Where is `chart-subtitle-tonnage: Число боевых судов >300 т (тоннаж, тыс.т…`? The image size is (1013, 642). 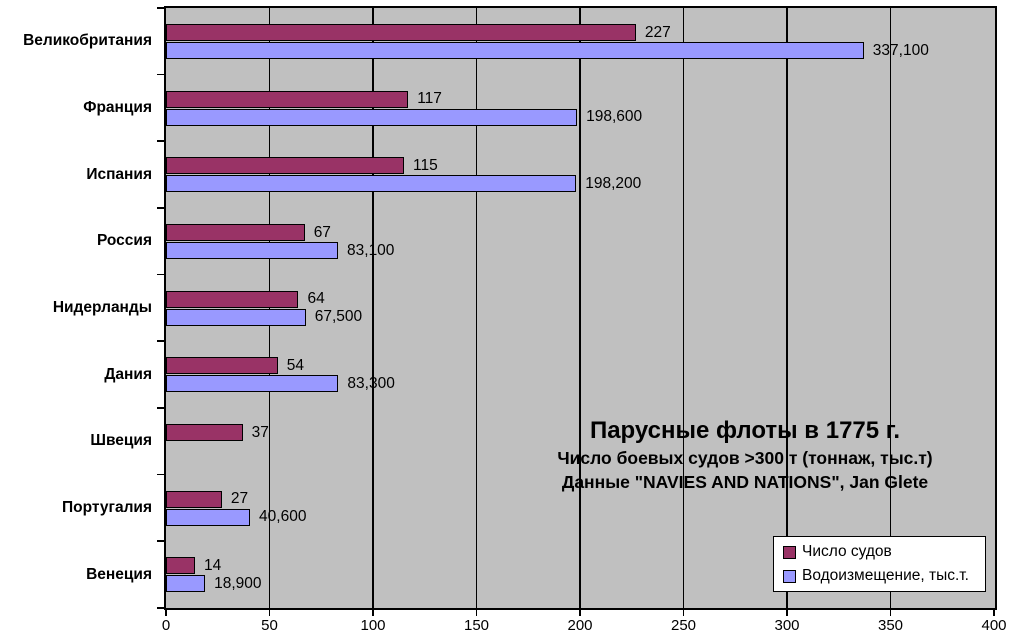 chart-subtitle-tonnage: Число боевых судов >300 т (тоннаж, тыс.т… is located at coordinates (745, 458).